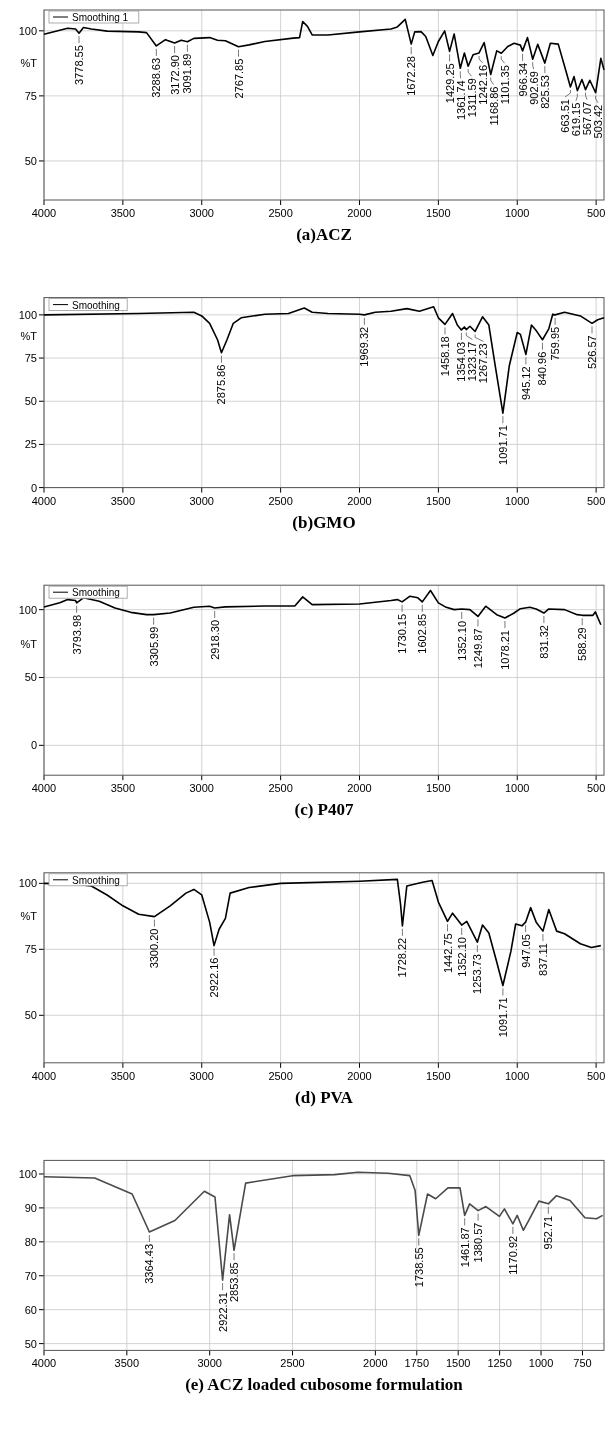  What do you see at coordinates (582, 1363) in the screenshot?
I see `x-tick-label: 750` at bounding box center [582, 1363].